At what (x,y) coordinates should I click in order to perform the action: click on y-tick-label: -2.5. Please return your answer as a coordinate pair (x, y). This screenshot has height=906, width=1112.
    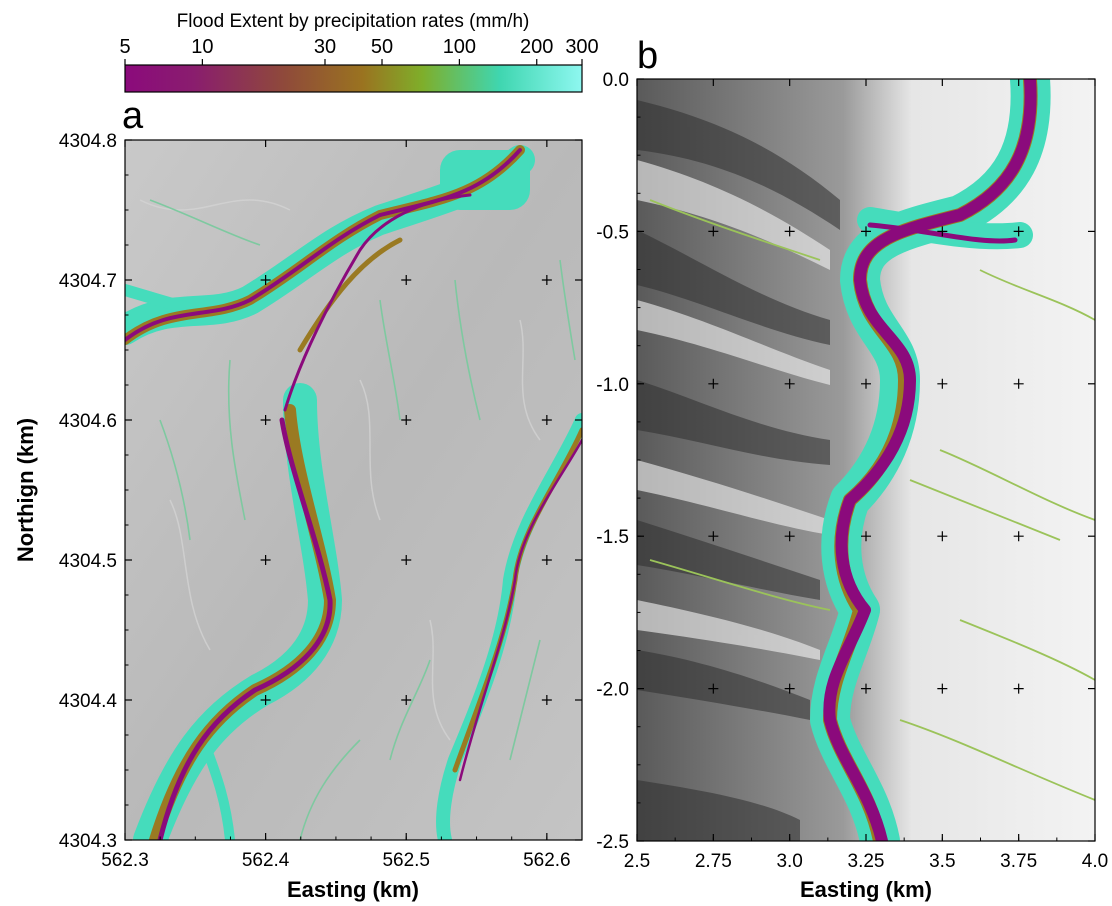
    Looking at the image, I should click on (612, 842).